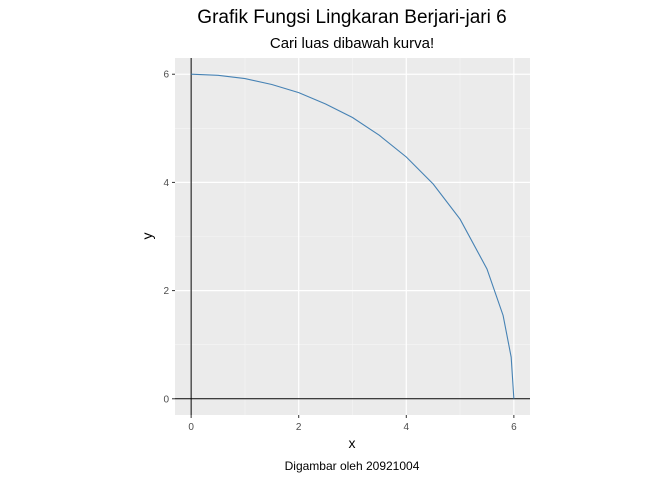 The height and width of the screenshot is (480, 672). I want to click on y-tick-label: 4, so click(166, 183).